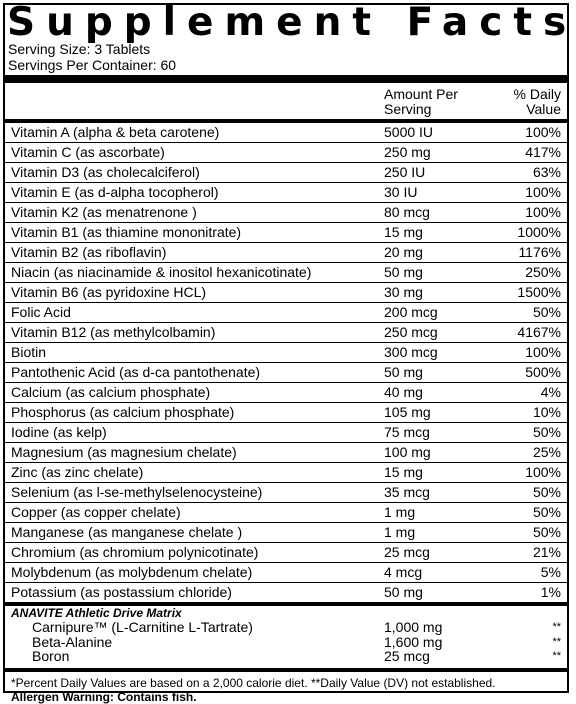 The image size is (576, 704). I want to click on blend-item-name: Beta-Alanine, so click(72, 641).